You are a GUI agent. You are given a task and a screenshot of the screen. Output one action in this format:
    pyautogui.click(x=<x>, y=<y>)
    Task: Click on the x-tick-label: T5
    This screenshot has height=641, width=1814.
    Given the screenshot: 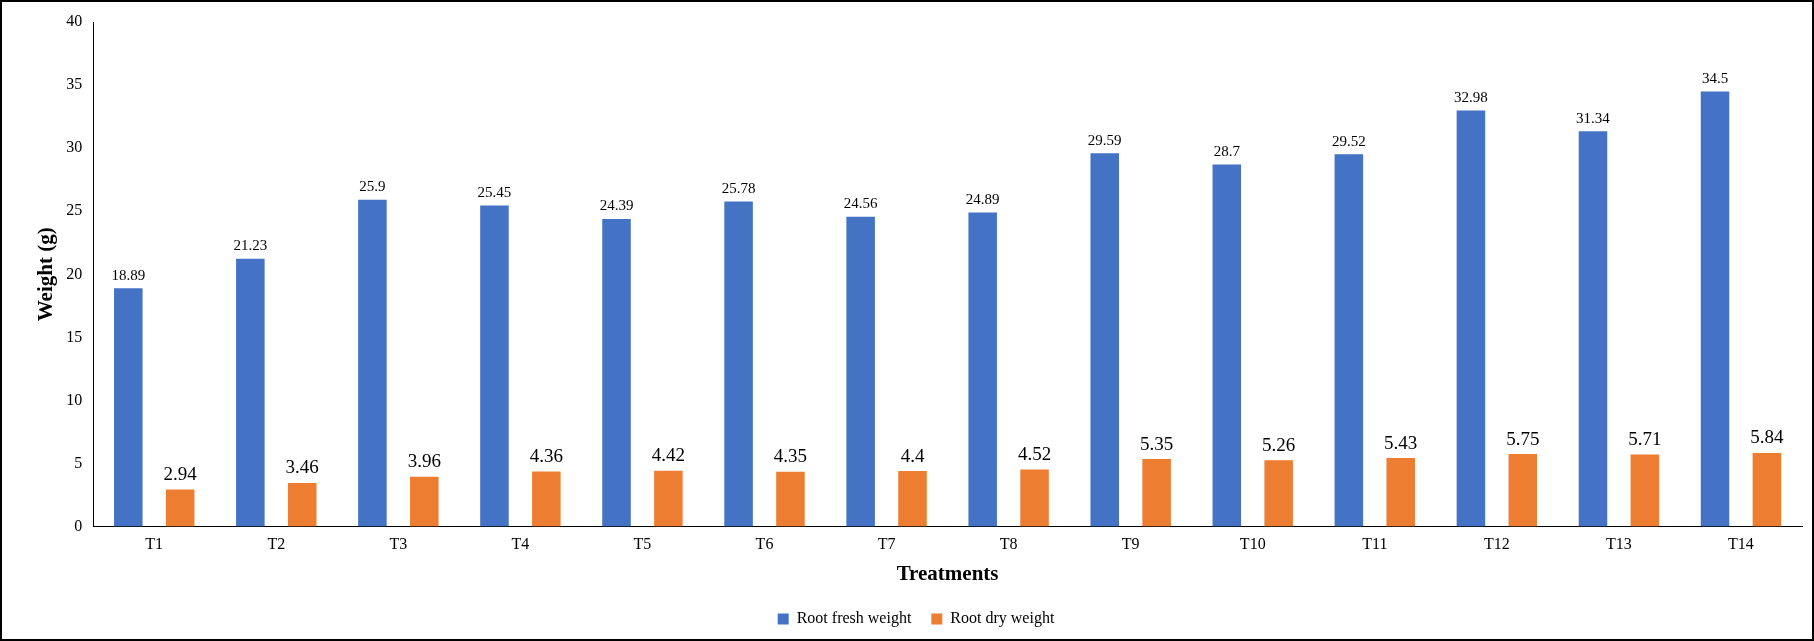 What is the action you would take?
    pyautogui.click(x=642, y=544)
    